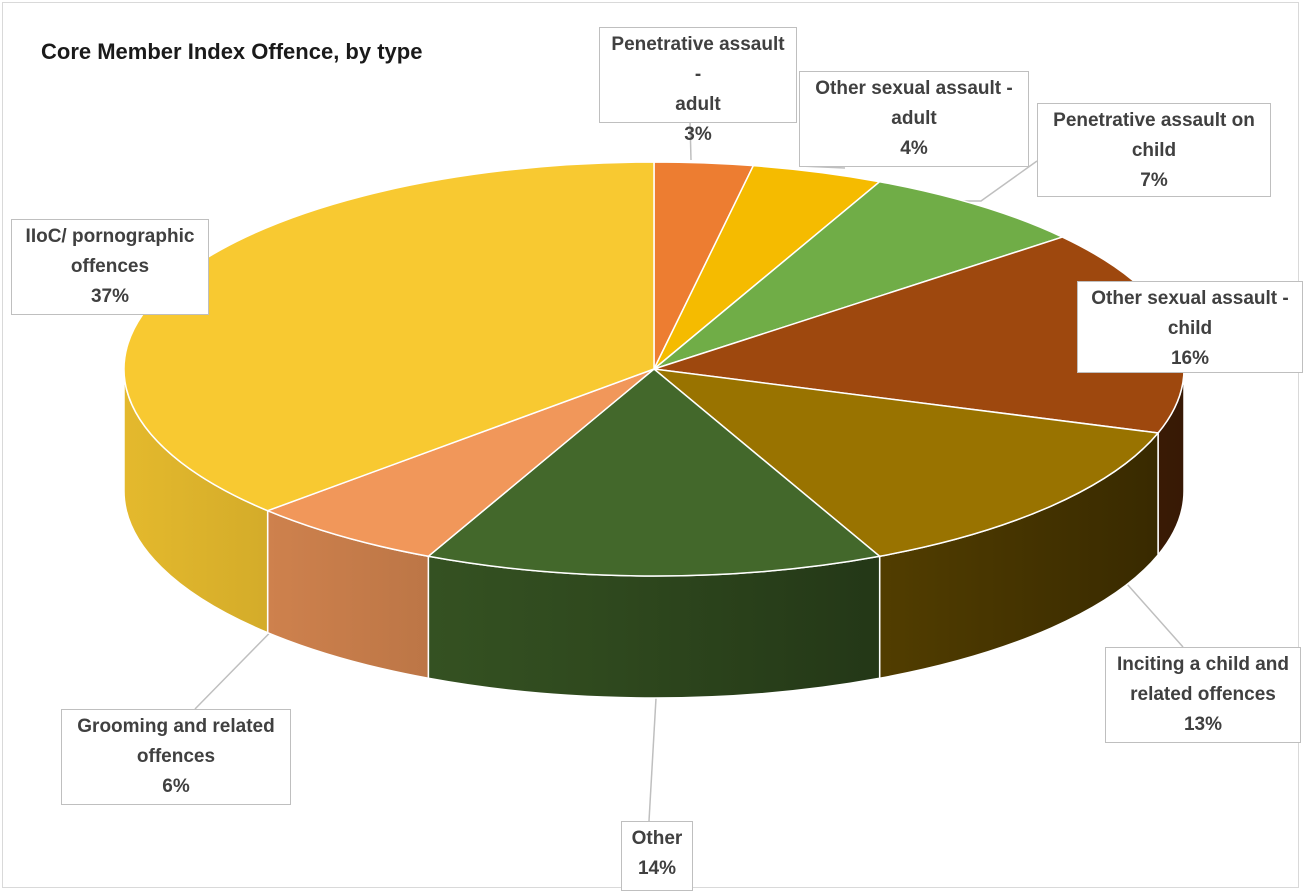 The height and width of the screenshot is (893, 1303). I want to click on pie-slice-penetrative-assault-on-child, so click(859, 275).